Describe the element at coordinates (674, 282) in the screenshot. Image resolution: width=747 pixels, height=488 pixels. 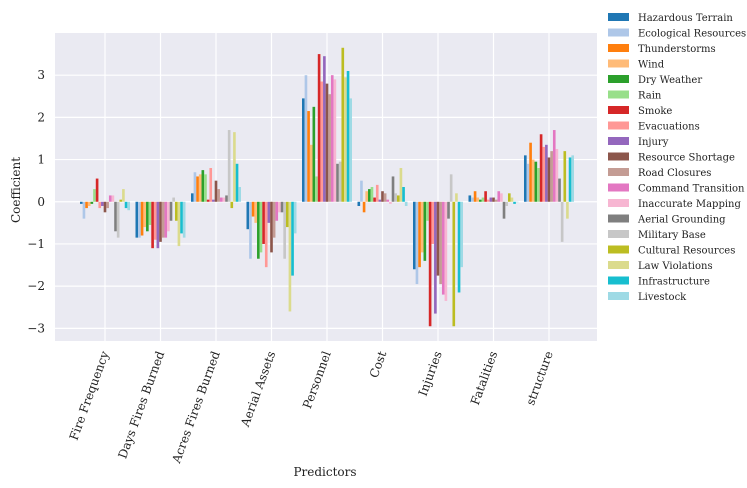
I see `legend-label: Infrastructure` at that location.